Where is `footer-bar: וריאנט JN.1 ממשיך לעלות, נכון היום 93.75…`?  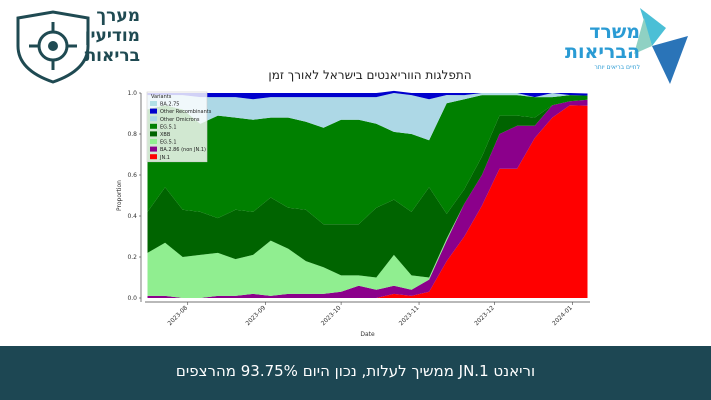
footer-bar: וריאנט JN.1 ממשיך לעלות, נכון היום 93.75… is located at coordinates (355, 373).